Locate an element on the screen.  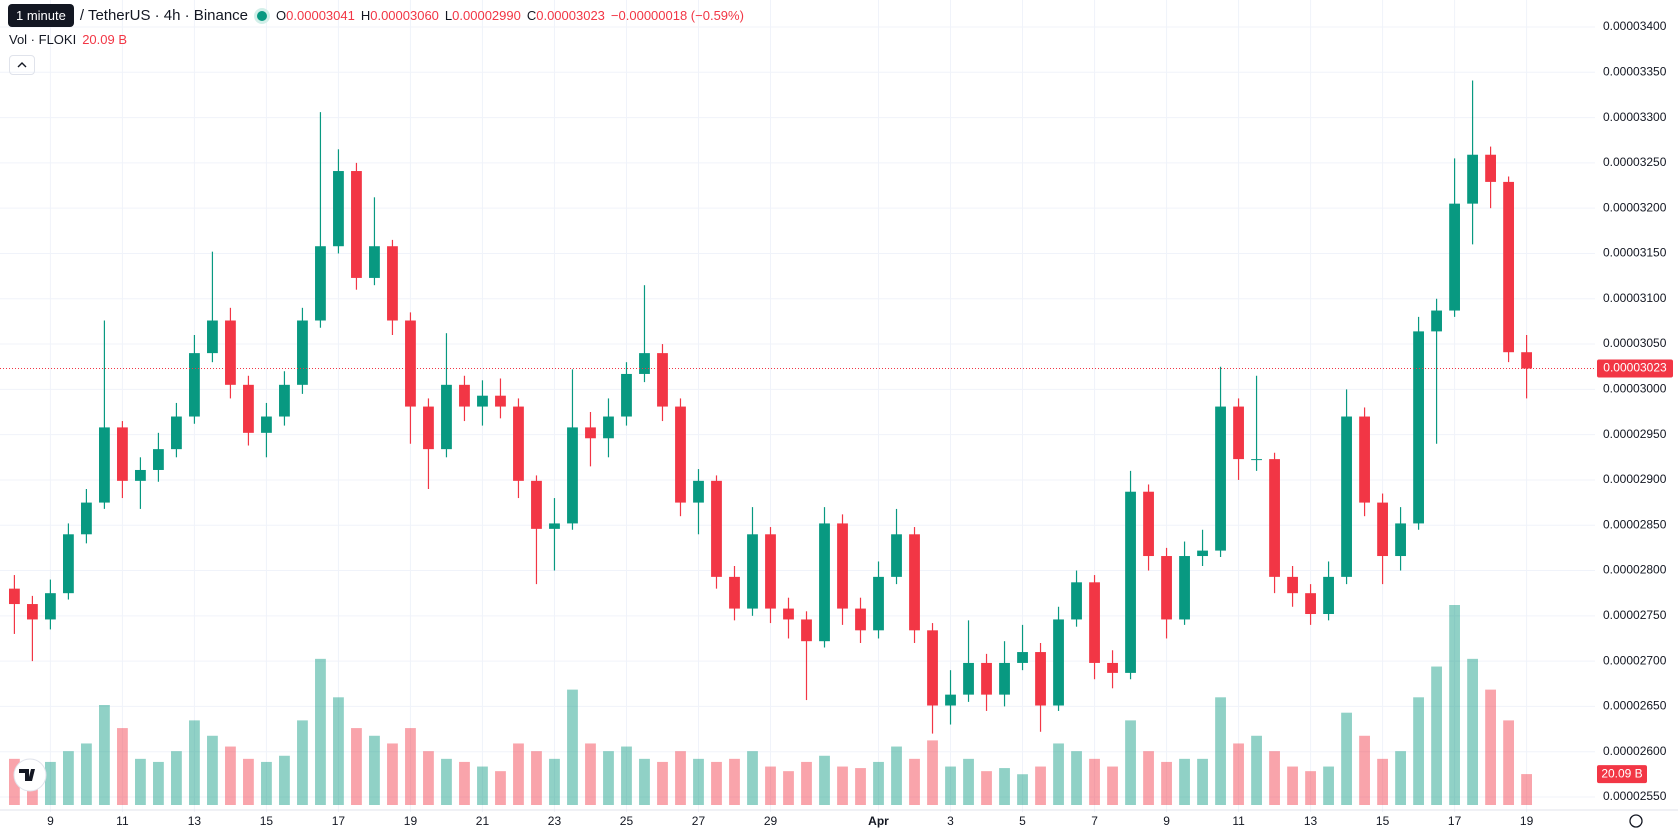
y-tick-label: 0.00003200 is located at coordinates (1635, 207).